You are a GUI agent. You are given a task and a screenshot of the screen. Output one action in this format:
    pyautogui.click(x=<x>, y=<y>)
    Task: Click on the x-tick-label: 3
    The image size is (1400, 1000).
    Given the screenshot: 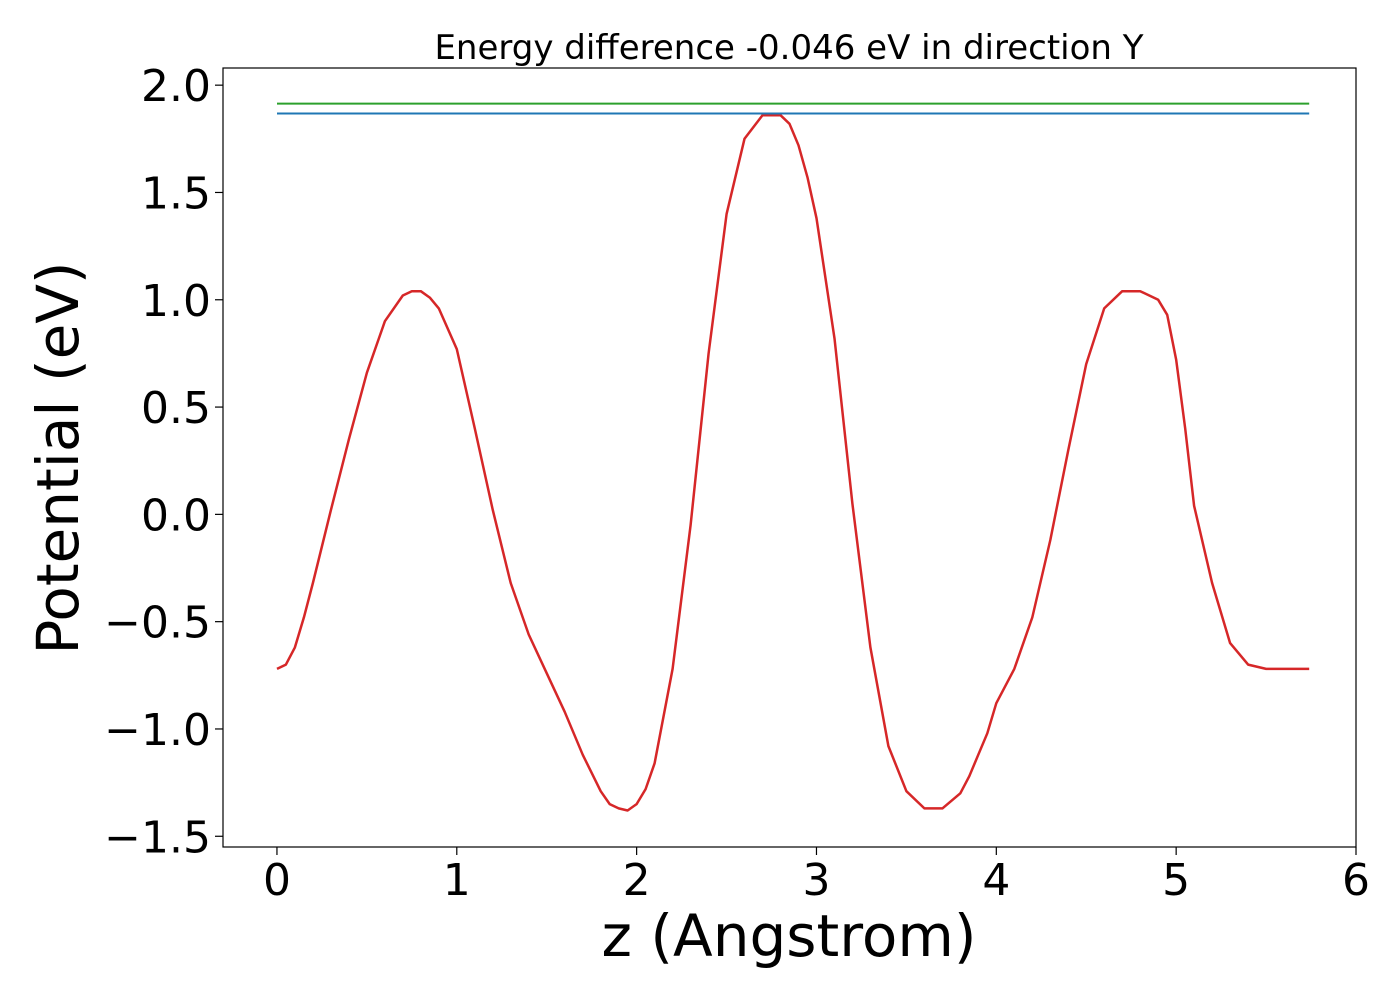 What is the action you would take?
    pyautogui.click(x=816, y=880)
    